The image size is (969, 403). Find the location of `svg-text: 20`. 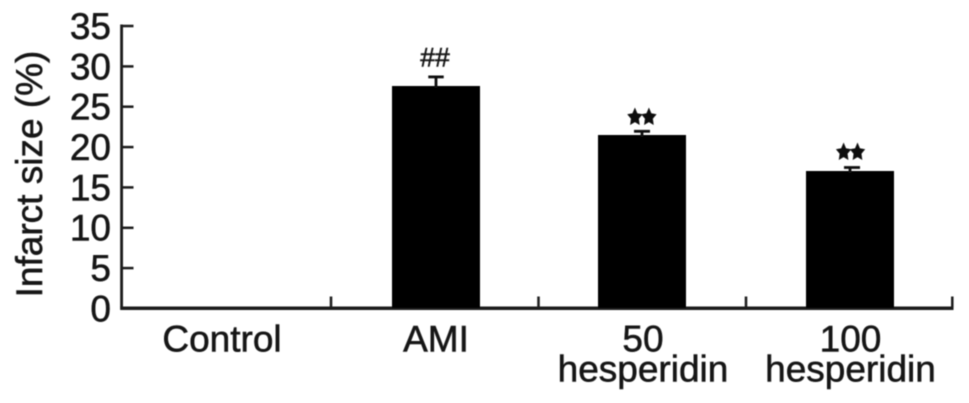

svg-text: 20 is located at coordinates (90, 147).